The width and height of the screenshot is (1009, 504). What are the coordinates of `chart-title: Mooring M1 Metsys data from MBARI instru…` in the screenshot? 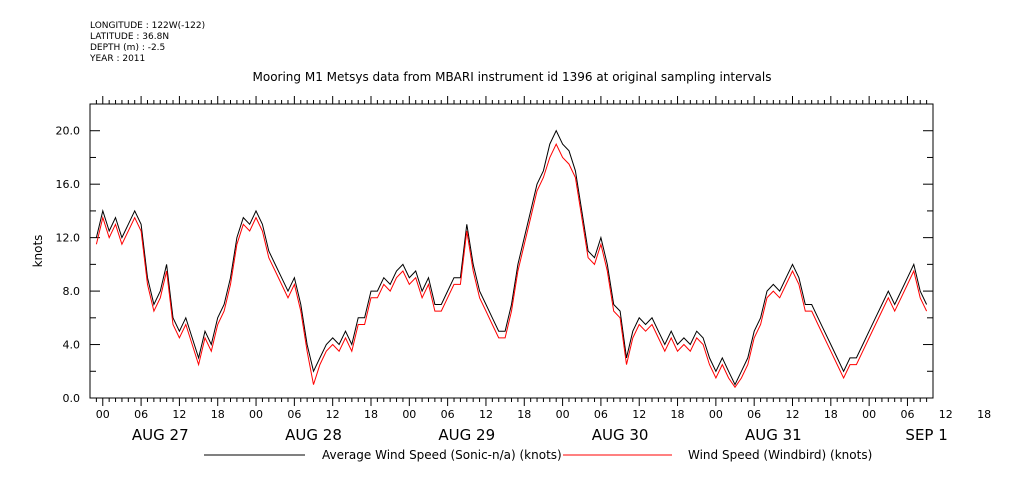 It's located at (512, 77).